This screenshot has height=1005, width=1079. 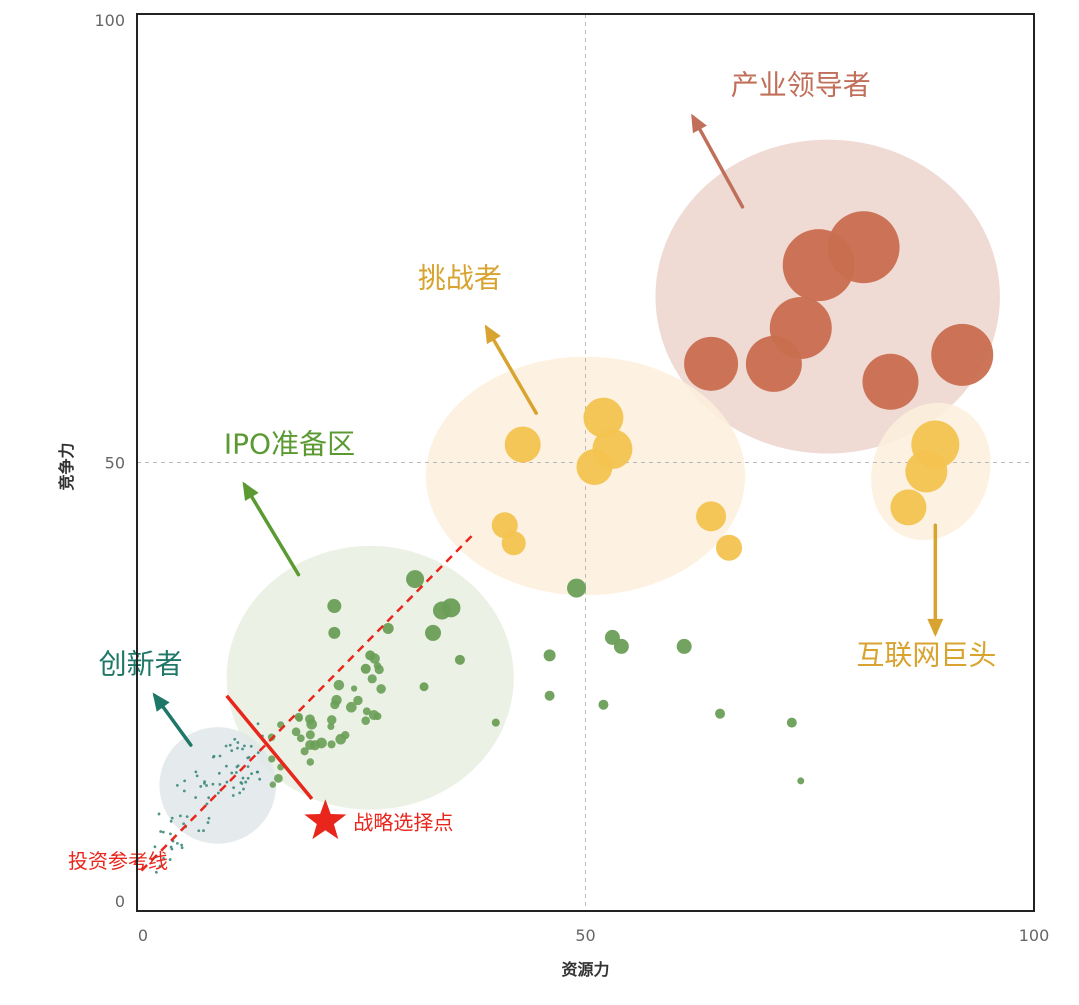 I want to click on strategic-point-label: 战略选择点, so click(x=403, y=822).